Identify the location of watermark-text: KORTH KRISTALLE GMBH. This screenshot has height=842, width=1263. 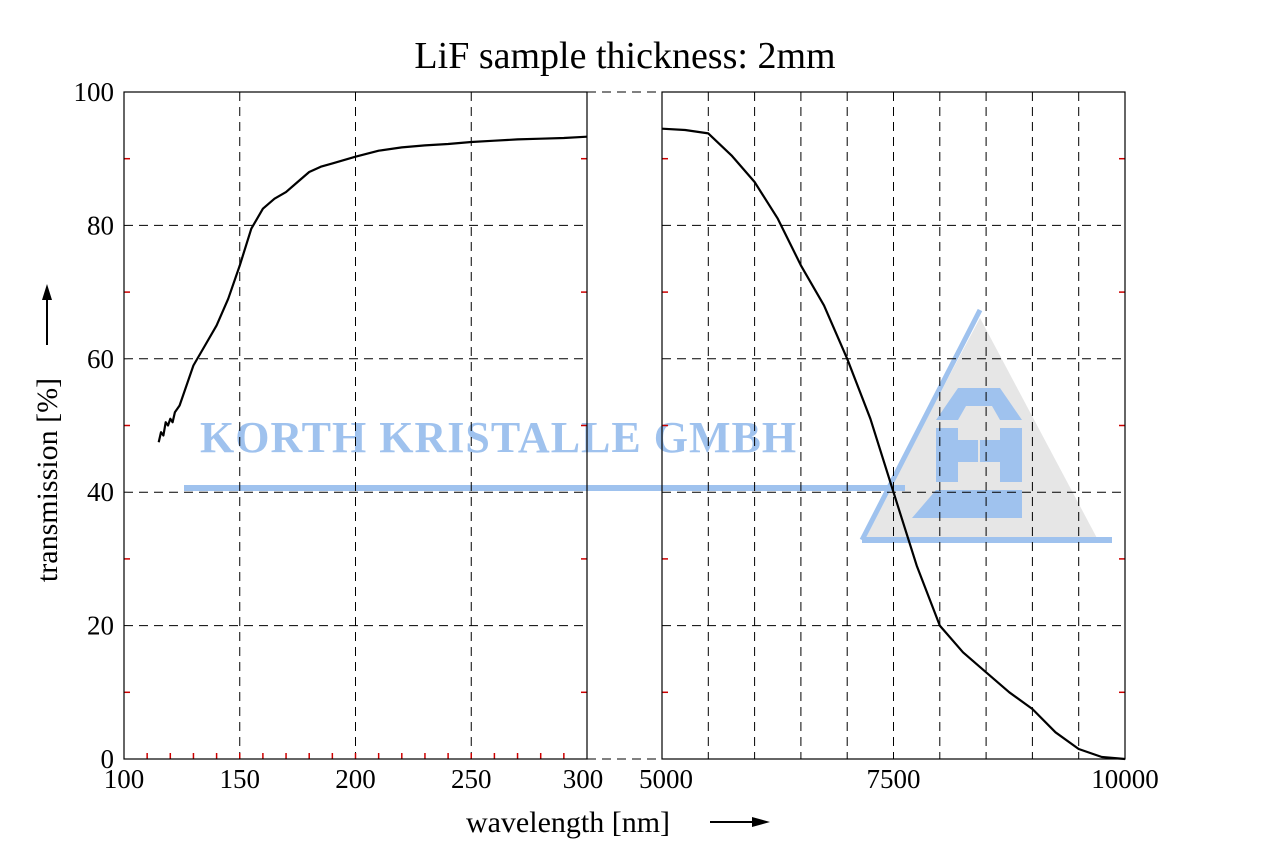
(498, 437).